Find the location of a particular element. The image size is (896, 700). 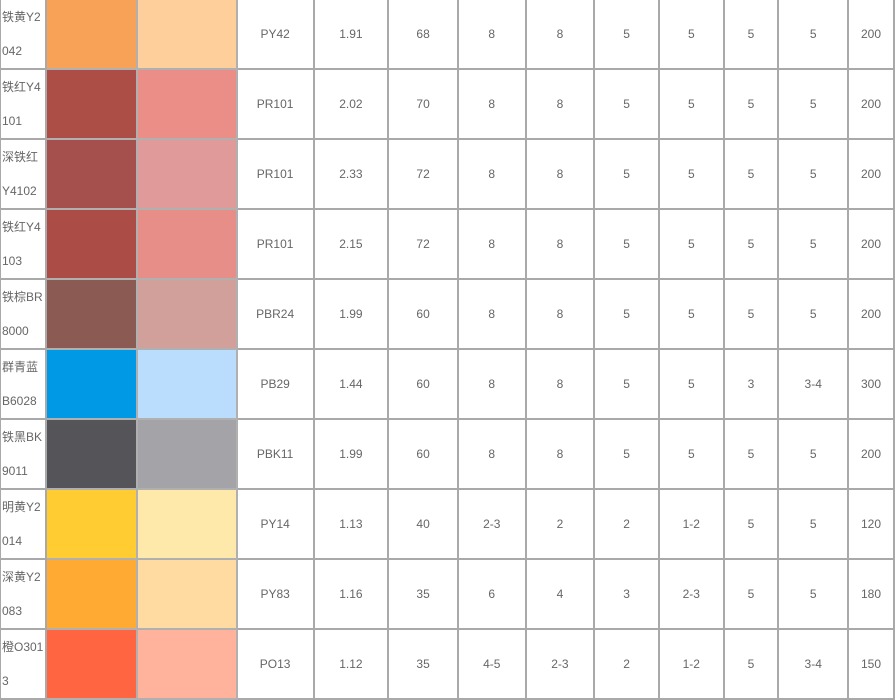

cell-c5: 3 is located at coordinates (626, 594).